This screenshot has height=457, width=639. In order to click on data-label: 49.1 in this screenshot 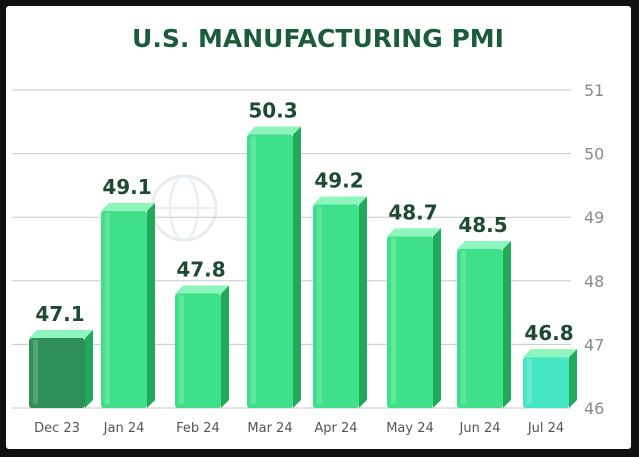, I will do `click(126, 187)`.